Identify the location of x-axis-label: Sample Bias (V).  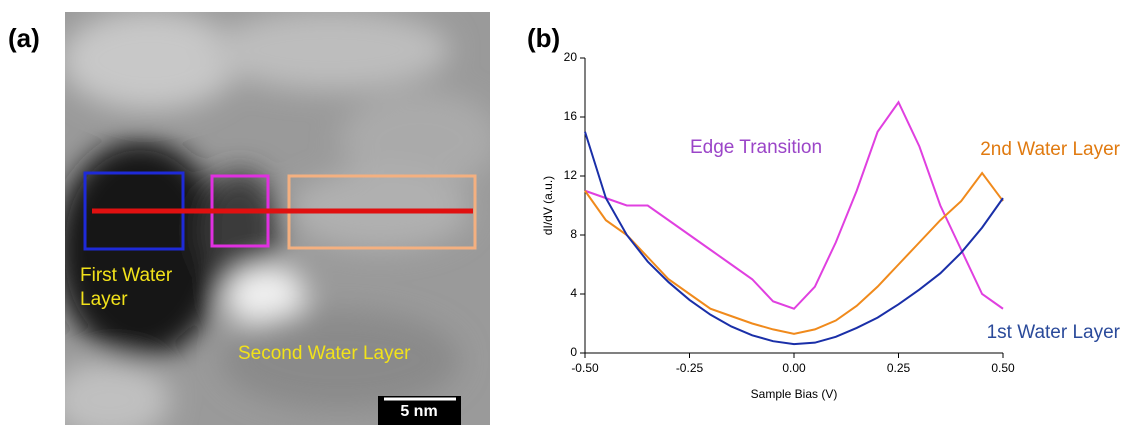
(794, 394).